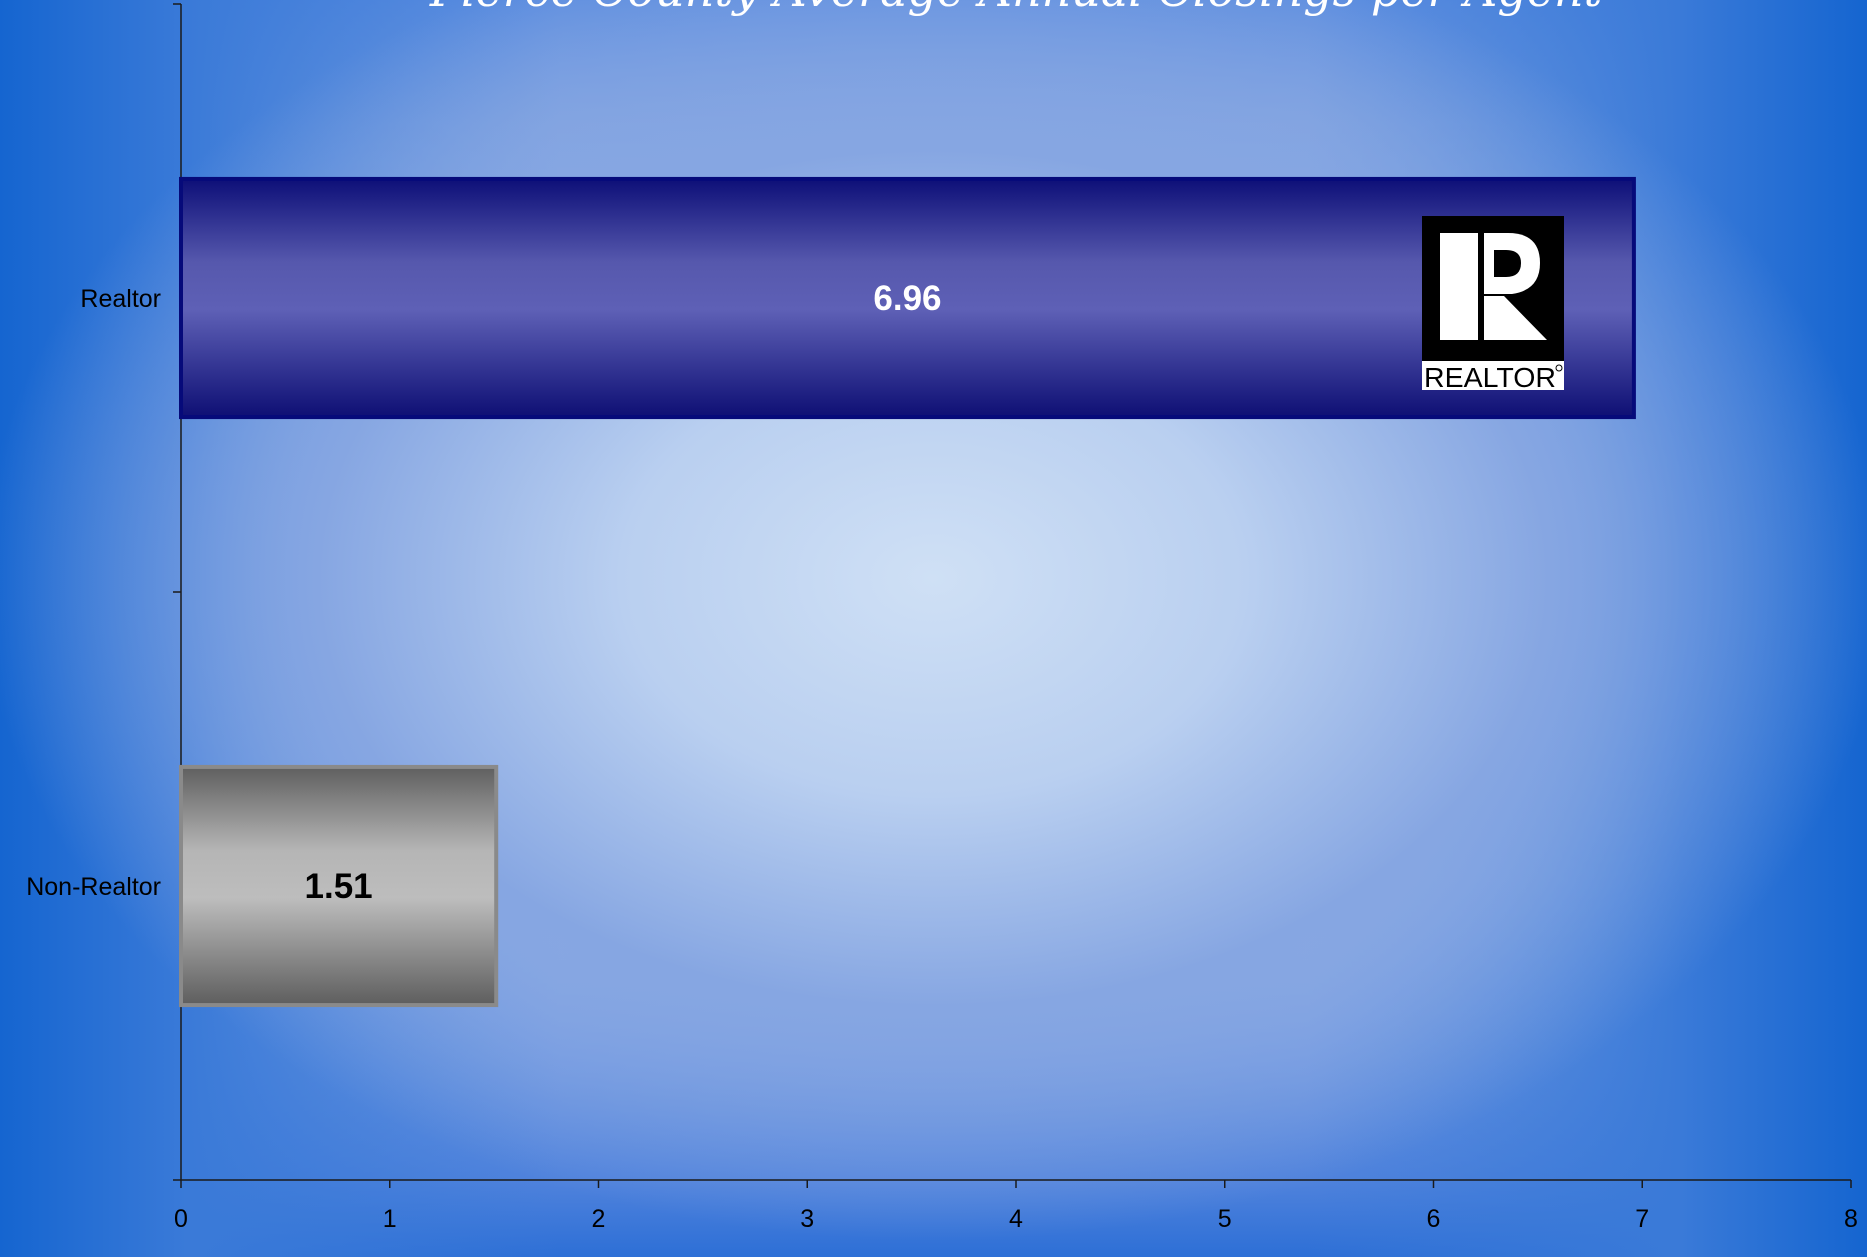 This screenshot has width=1867, height=1257. Describe the element at coordinates (1459, 286) in the screenshot. I see `logo-r-stem` at that location.